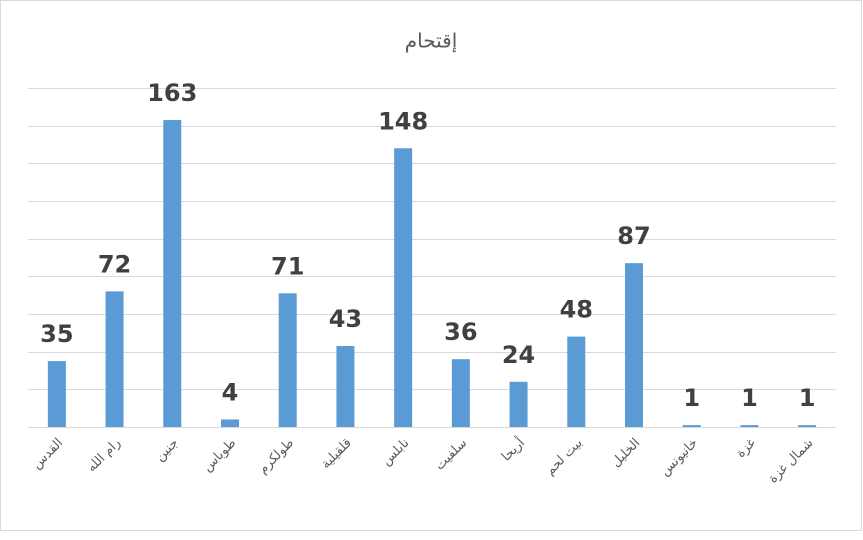  What do you see at coordinates (431, 41) in the screenshot?
I see `chart-title: إقتحام` at bounding box center [431, 41].